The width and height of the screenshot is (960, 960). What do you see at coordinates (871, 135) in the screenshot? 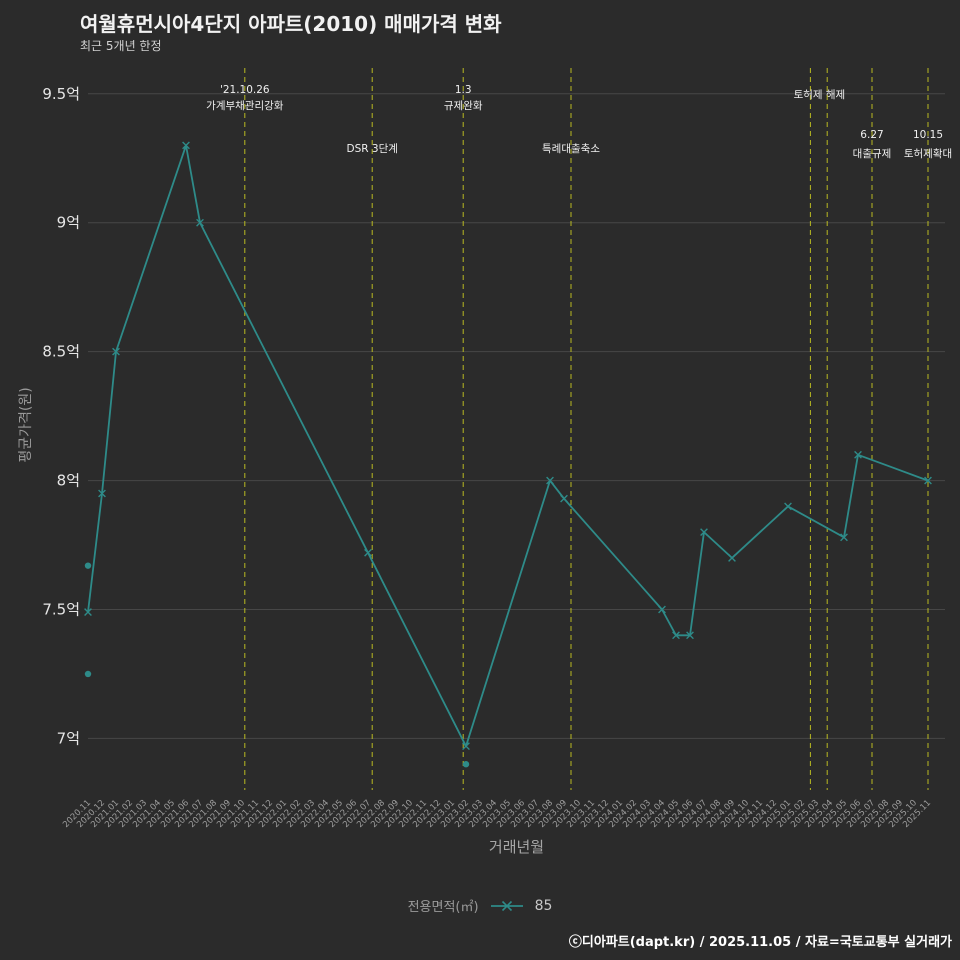
I see `event-label: 6.27` at bounding box center [871, 135].